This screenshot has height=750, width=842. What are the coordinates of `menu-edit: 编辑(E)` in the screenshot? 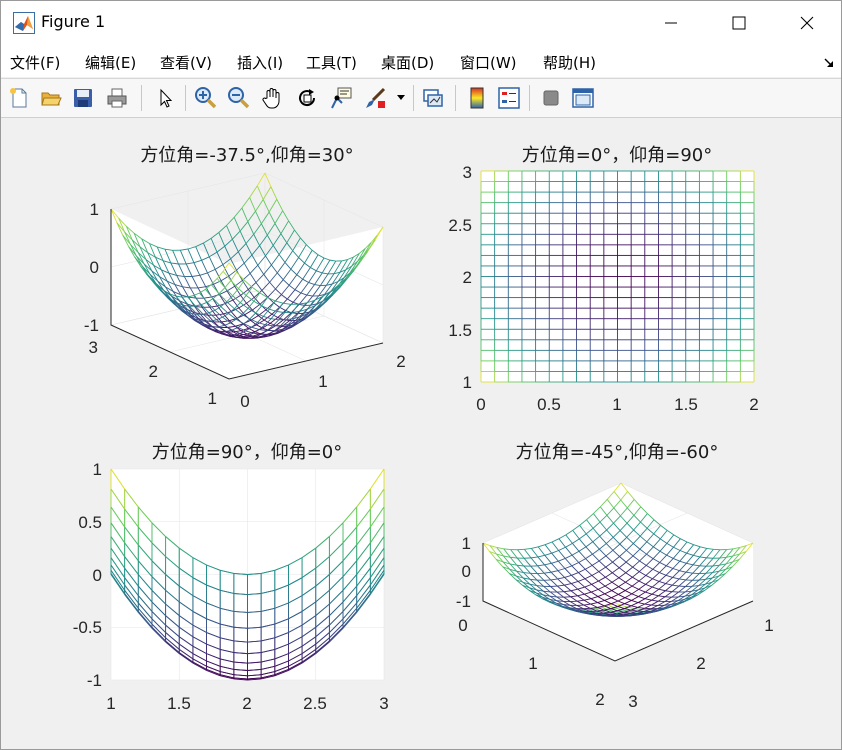 It's located at (111, 63).